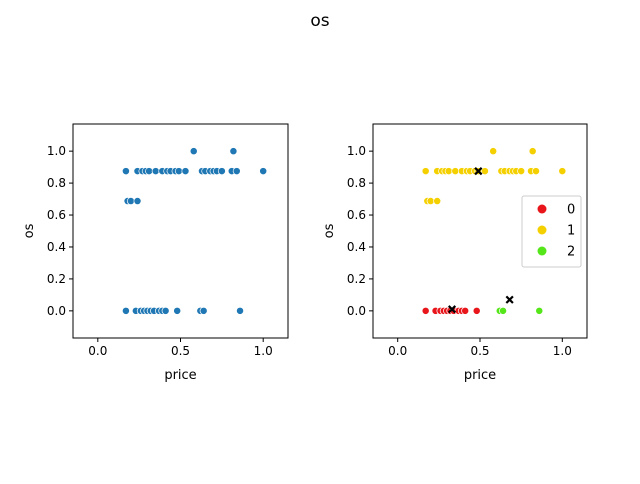  Describe the element at coordinates (319, 21) in the screenshot. I see `figure-title: os` at that location.